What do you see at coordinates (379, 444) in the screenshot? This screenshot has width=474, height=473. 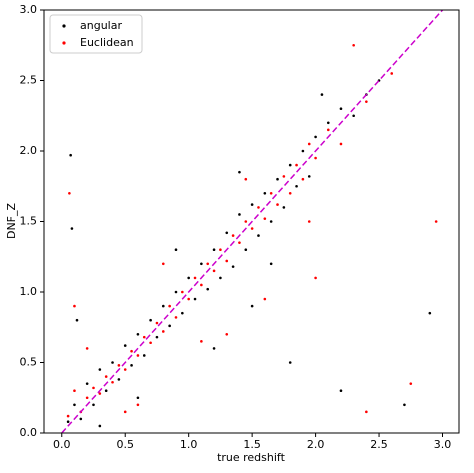 I see `x-tick-label: 2.5` at bounding box center [379, 444].